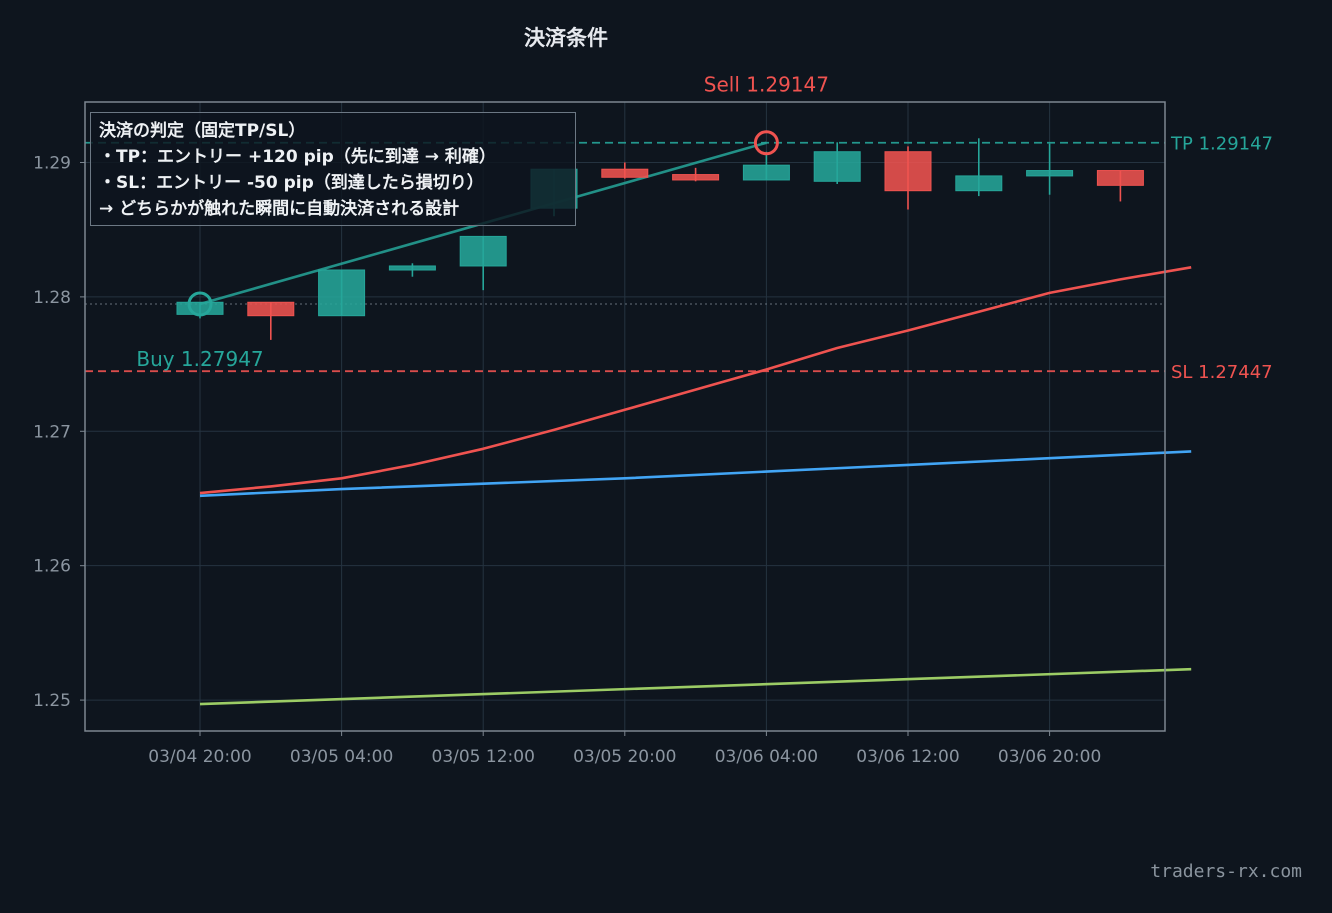 The height and width of the screenshot is (913, 1332). What do you see at coordinates (199, 359) in the screenshot?
I see `buy-label: Buy 1.27947` at bounding box center [199, 359].